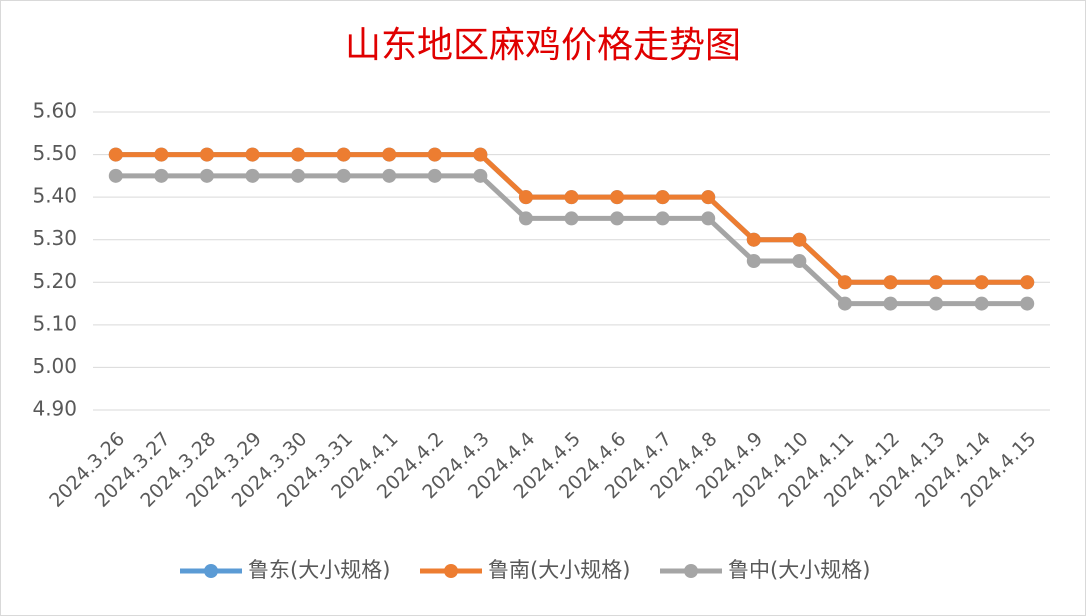 This screenshot has width=1086, height=616. What do you see at coordinates (54, 409) in the screenshot?
I see `y-tick-label: 4.90` at bounding box center [54, 409].